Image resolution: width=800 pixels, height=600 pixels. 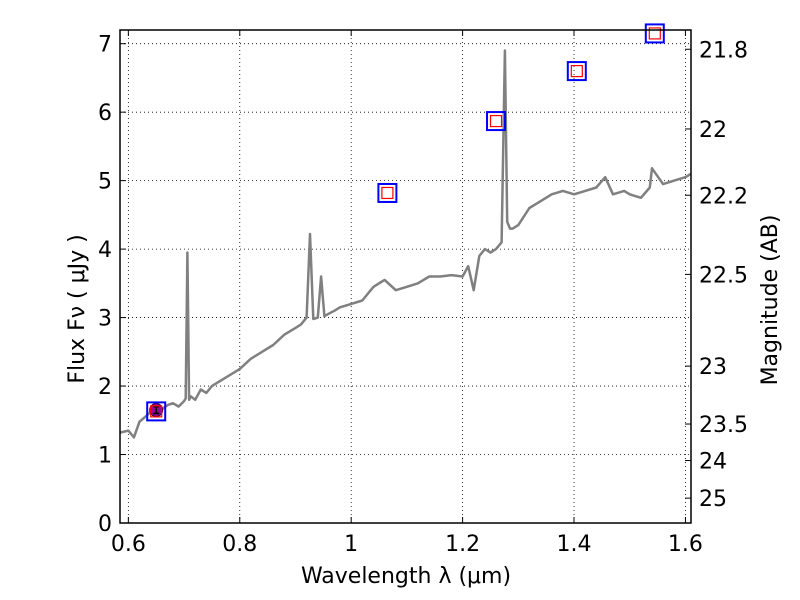 What do you see at coordinates (713, 499) in the screenshot?
I see `mag-tick-label: 25` at bounding box center [713, 499].